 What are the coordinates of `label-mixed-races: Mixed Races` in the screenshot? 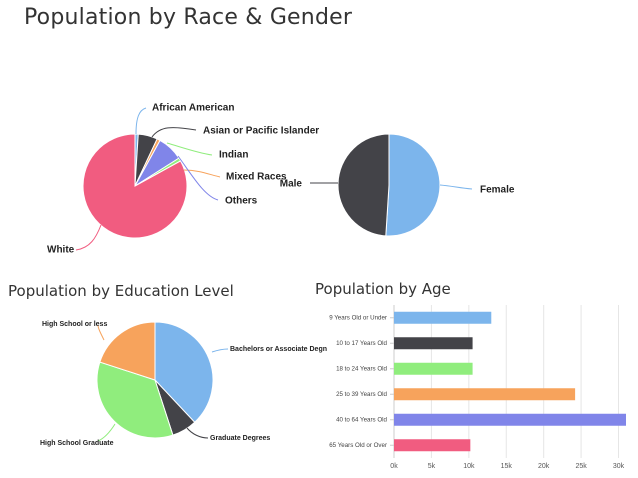 It's located at (256, 177).